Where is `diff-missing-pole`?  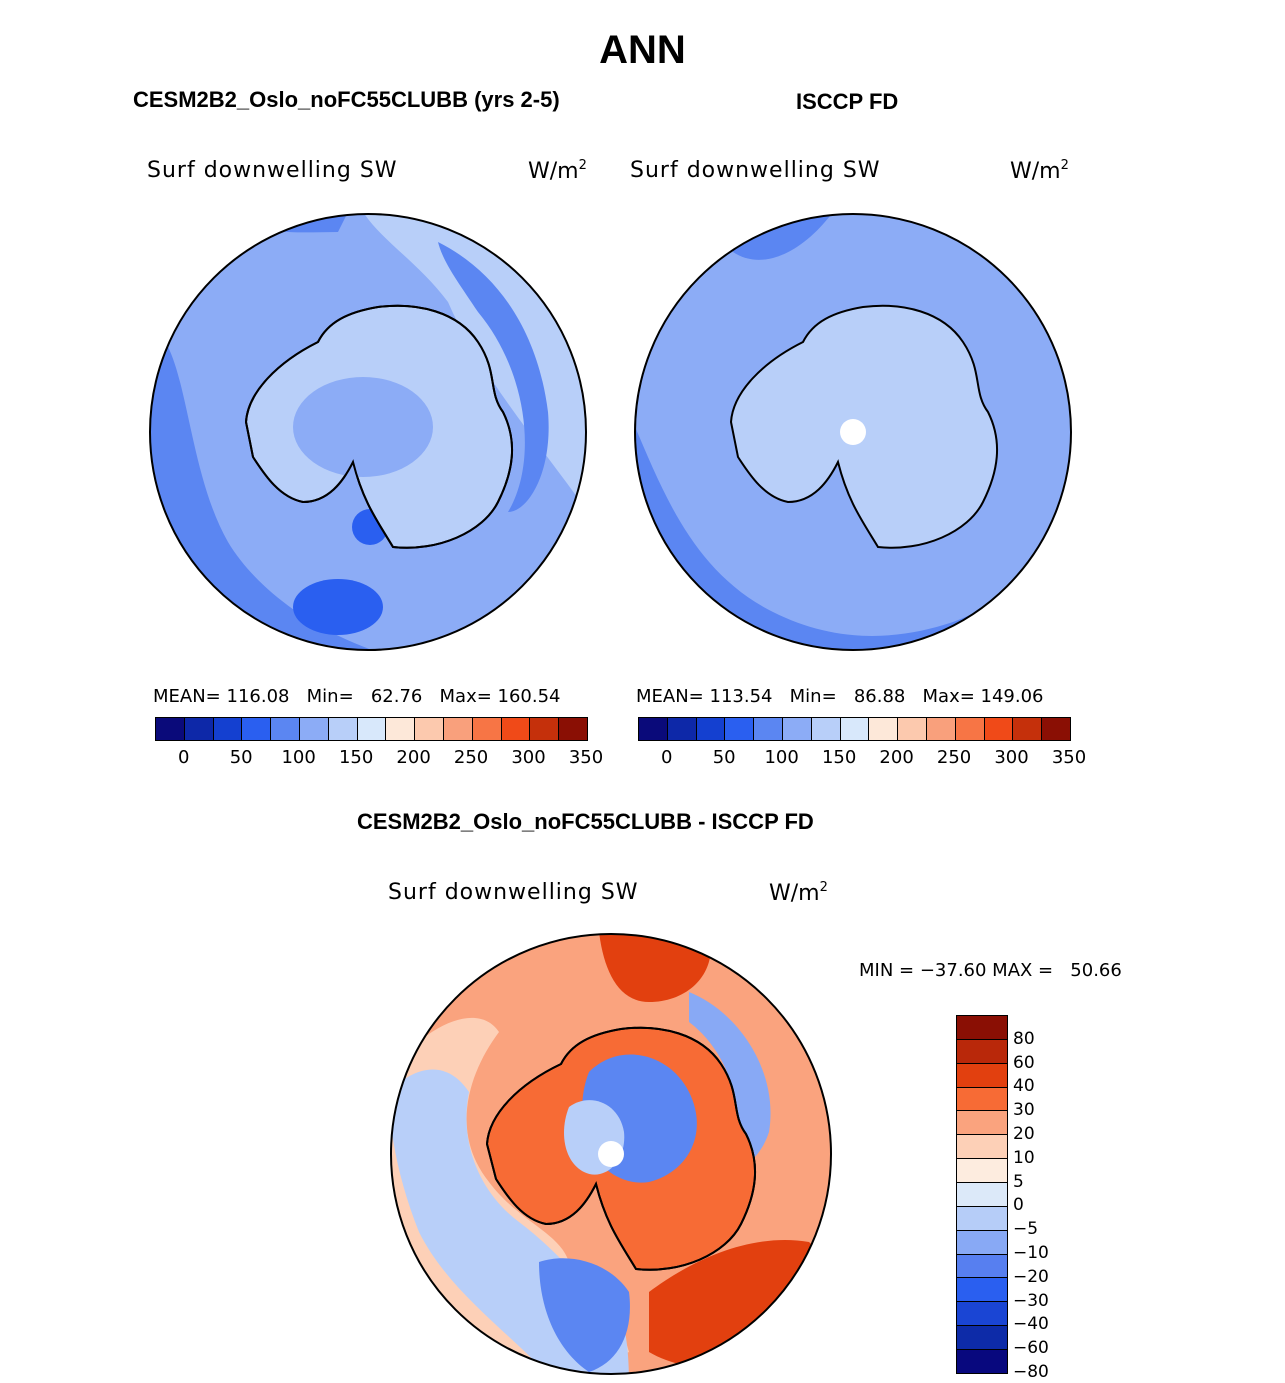 diff-missing-pole is located at coordinates (611, 1154).